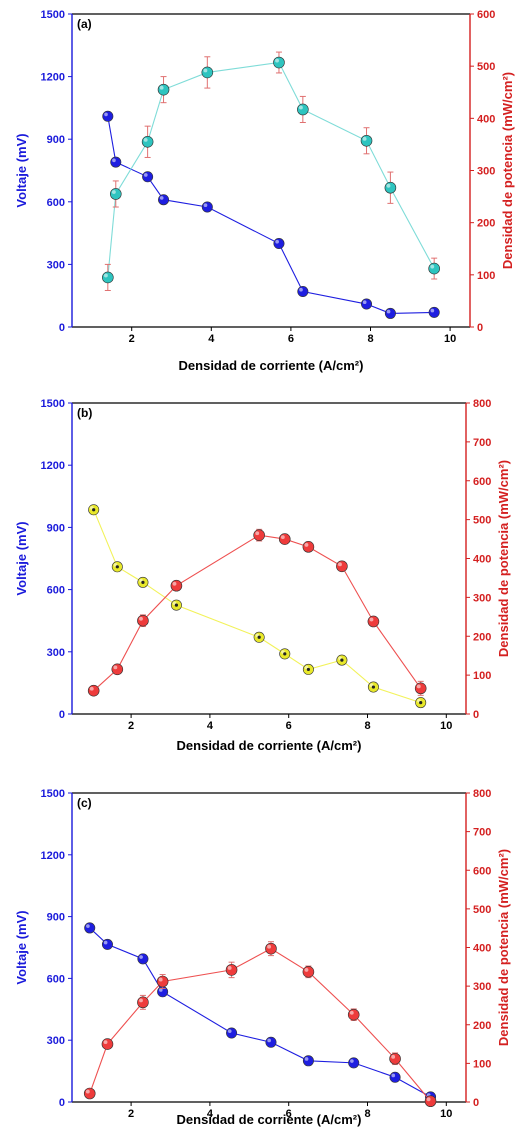 The width and height of the screenshot is (520, 1132). What do you see at coordinates (482, 404) in the screenshot?
I see `y2-tick-label: 800` at bounding box center [482, 404].